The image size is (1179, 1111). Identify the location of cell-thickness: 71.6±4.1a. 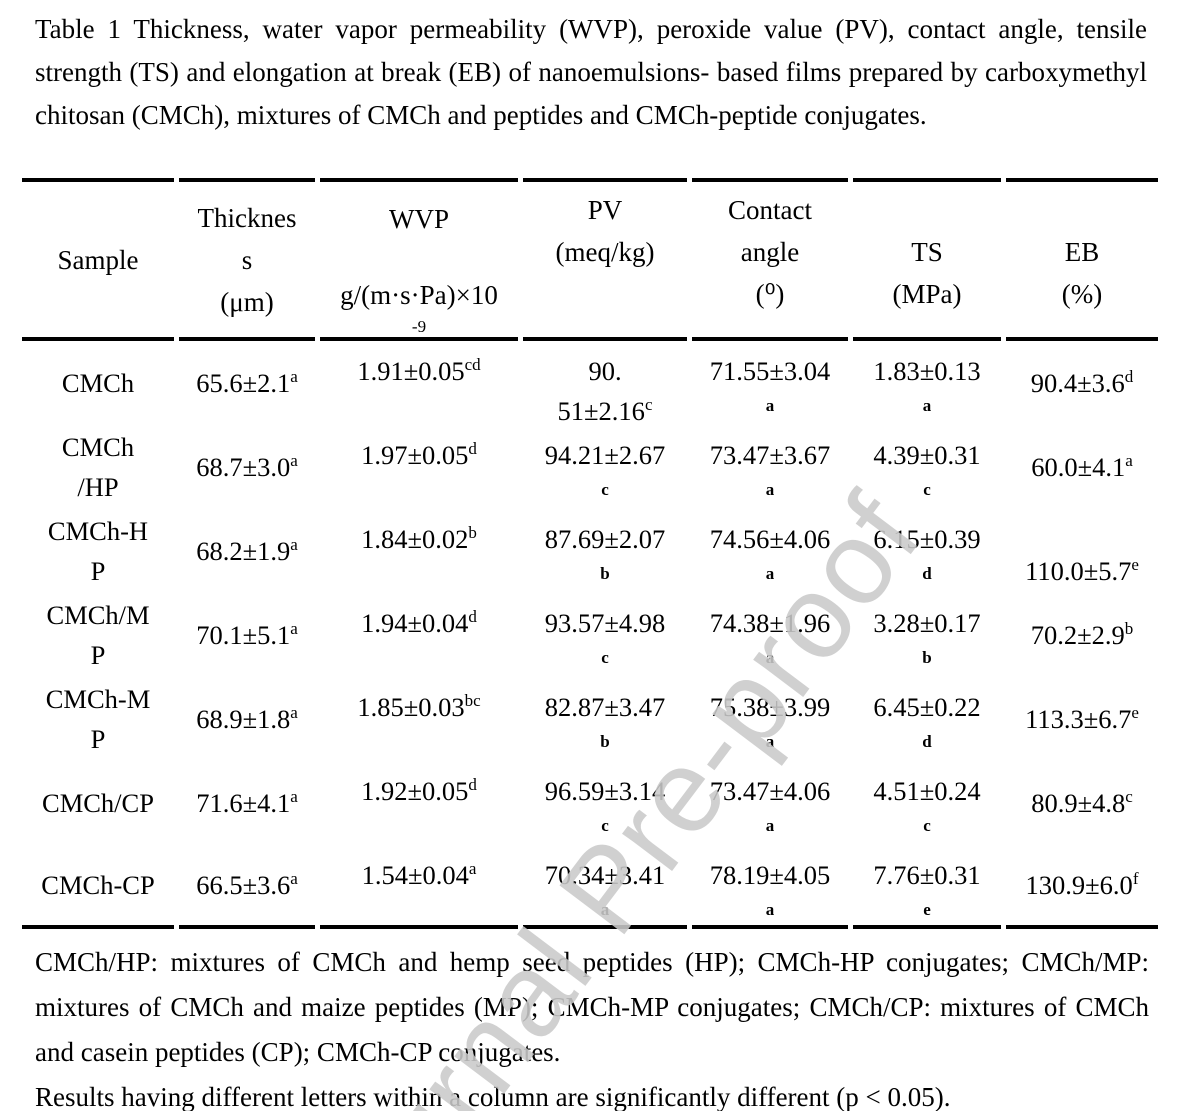
(247, 803).